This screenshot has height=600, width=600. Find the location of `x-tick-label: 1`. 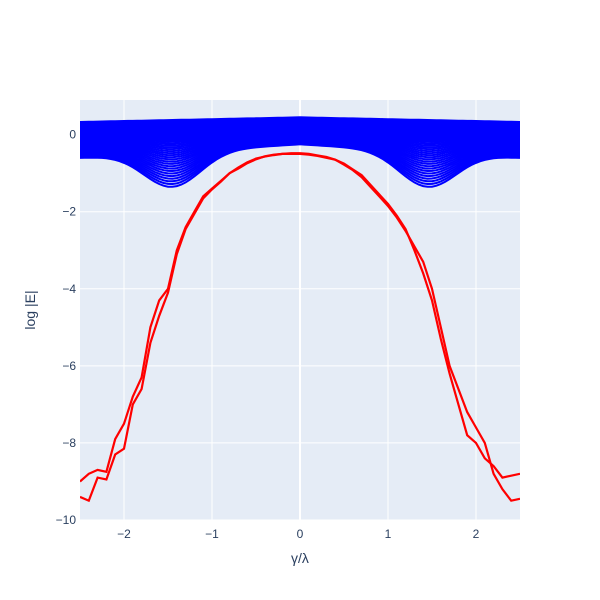

x-tick-label: 1 is located at coordinates (388, 534).